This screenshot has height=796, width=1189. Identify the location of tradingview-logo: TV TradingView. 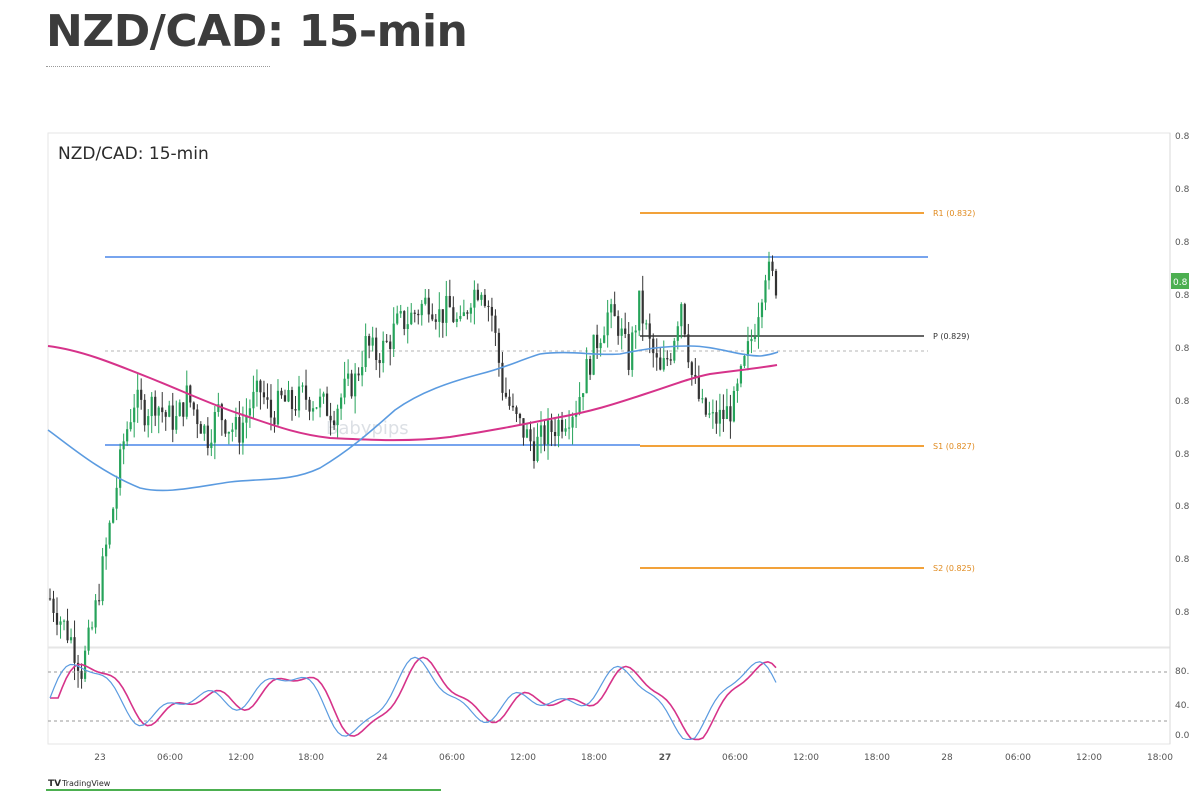
(79, 784).